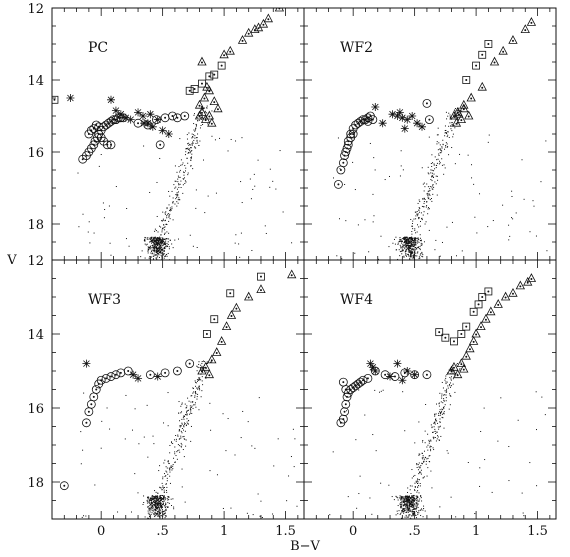 The image size is (570, 557). What do you see at coordinates (353, 531) in the screenshot?
I see `x-tick-label: 0` at bounding box center [353, 531].